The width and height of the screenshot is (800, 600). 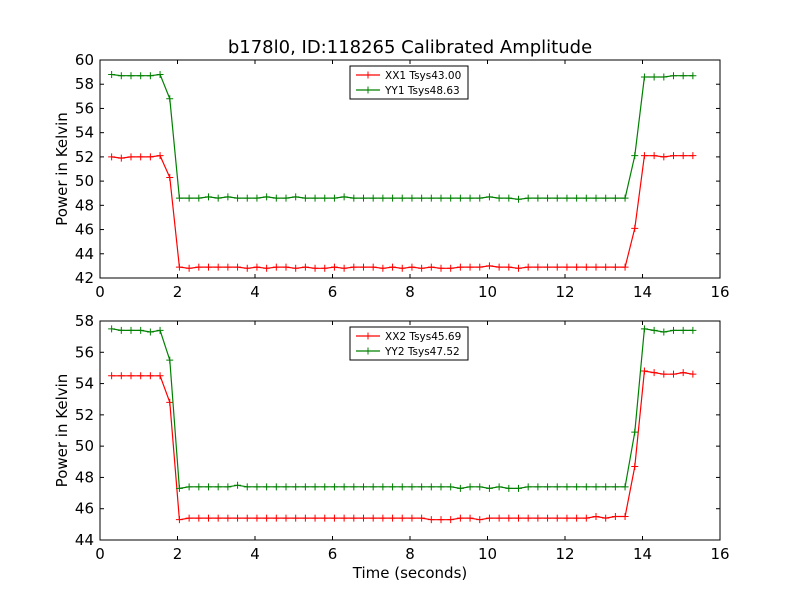 I want to click on x-axis-label: Time (seconds), so click(x=410, y=573).